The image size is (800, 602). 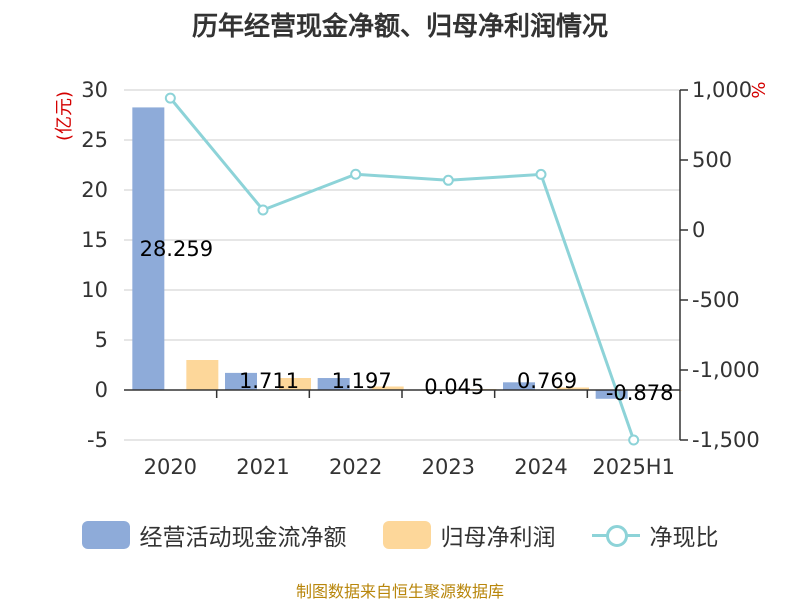 I want to click on y-left-tick-label: 5, so click(x=101, y=340).